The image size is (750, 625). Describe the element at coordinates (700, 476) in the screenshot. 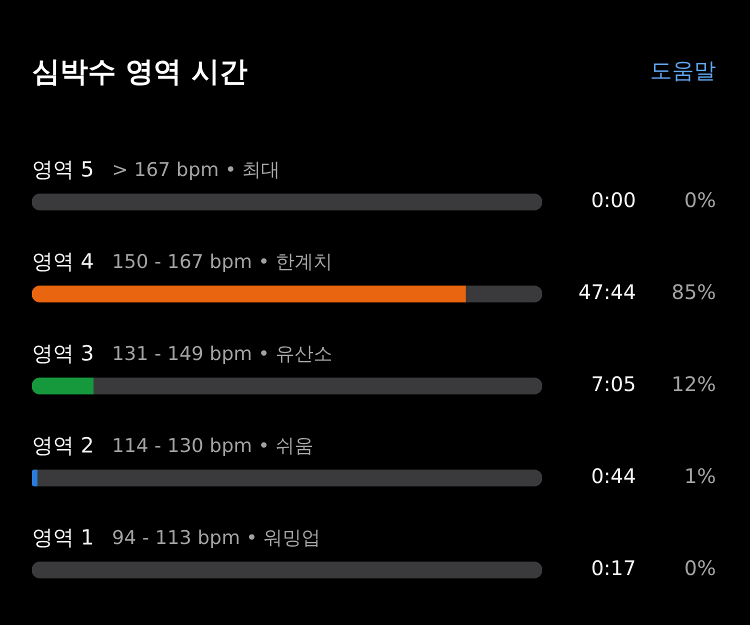

I see `data-label: 1%` at that location.